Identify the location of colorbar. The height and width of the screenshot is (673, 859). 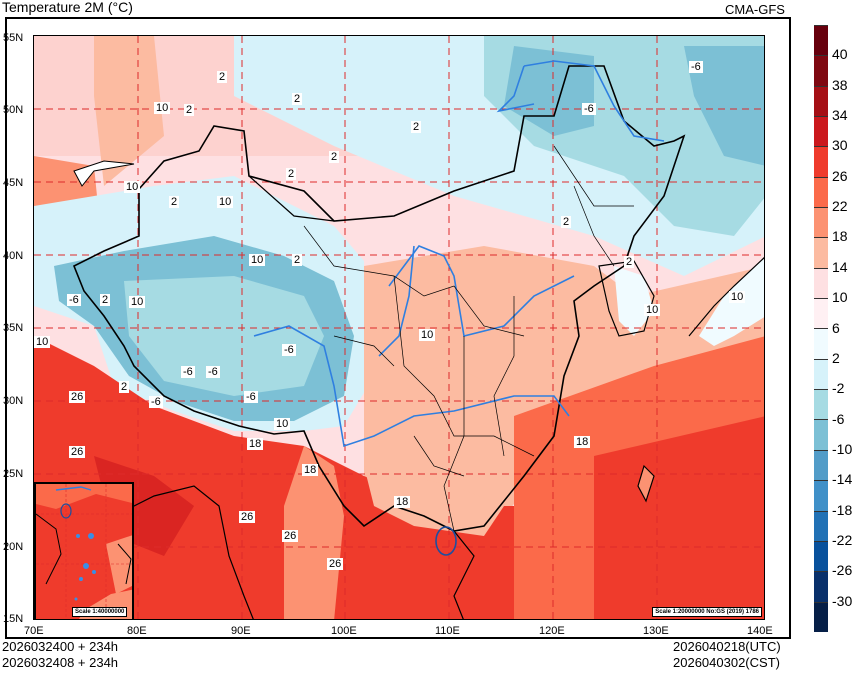
(821, 328).